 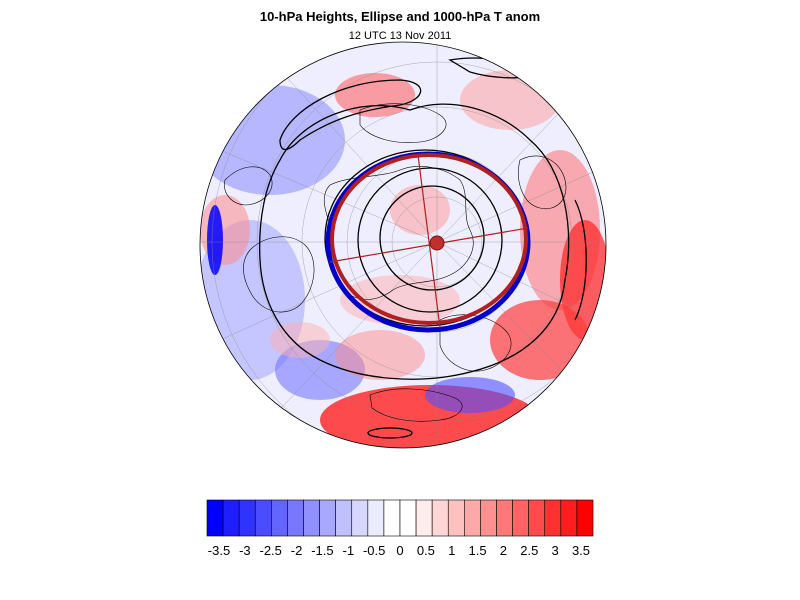 I want to click on colorbar-tick-label: -2.5, so click(x=271, y=550).